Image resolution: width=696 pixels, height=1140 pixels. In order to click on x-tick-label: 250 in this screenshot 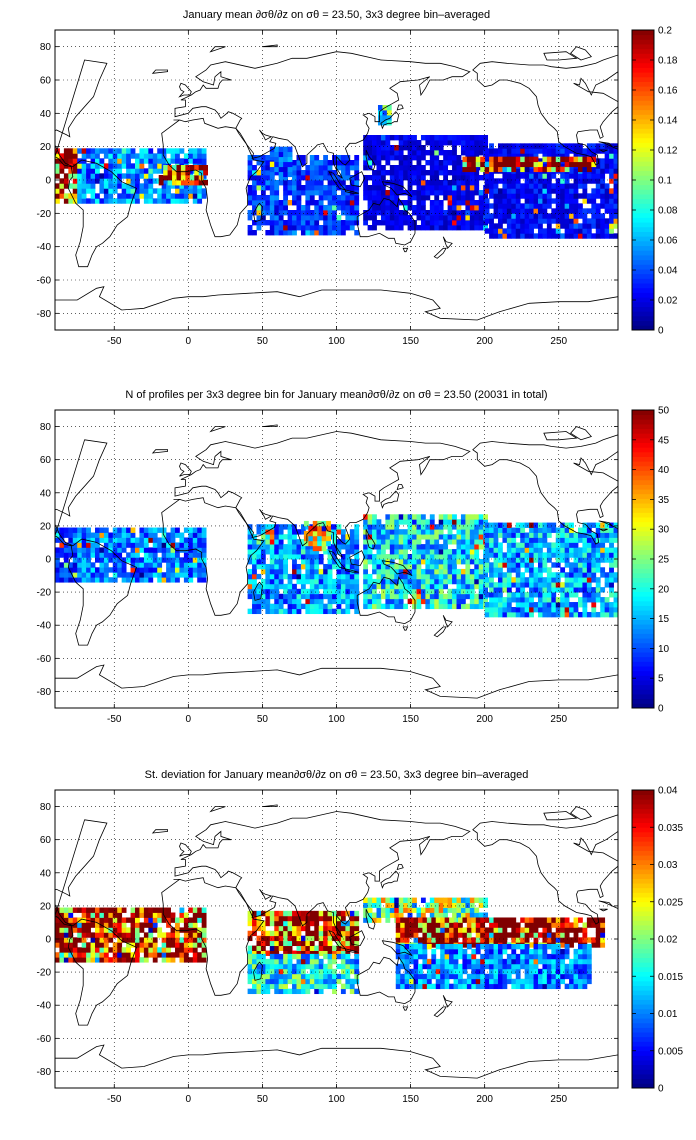, I will do `click(558, 341)`.